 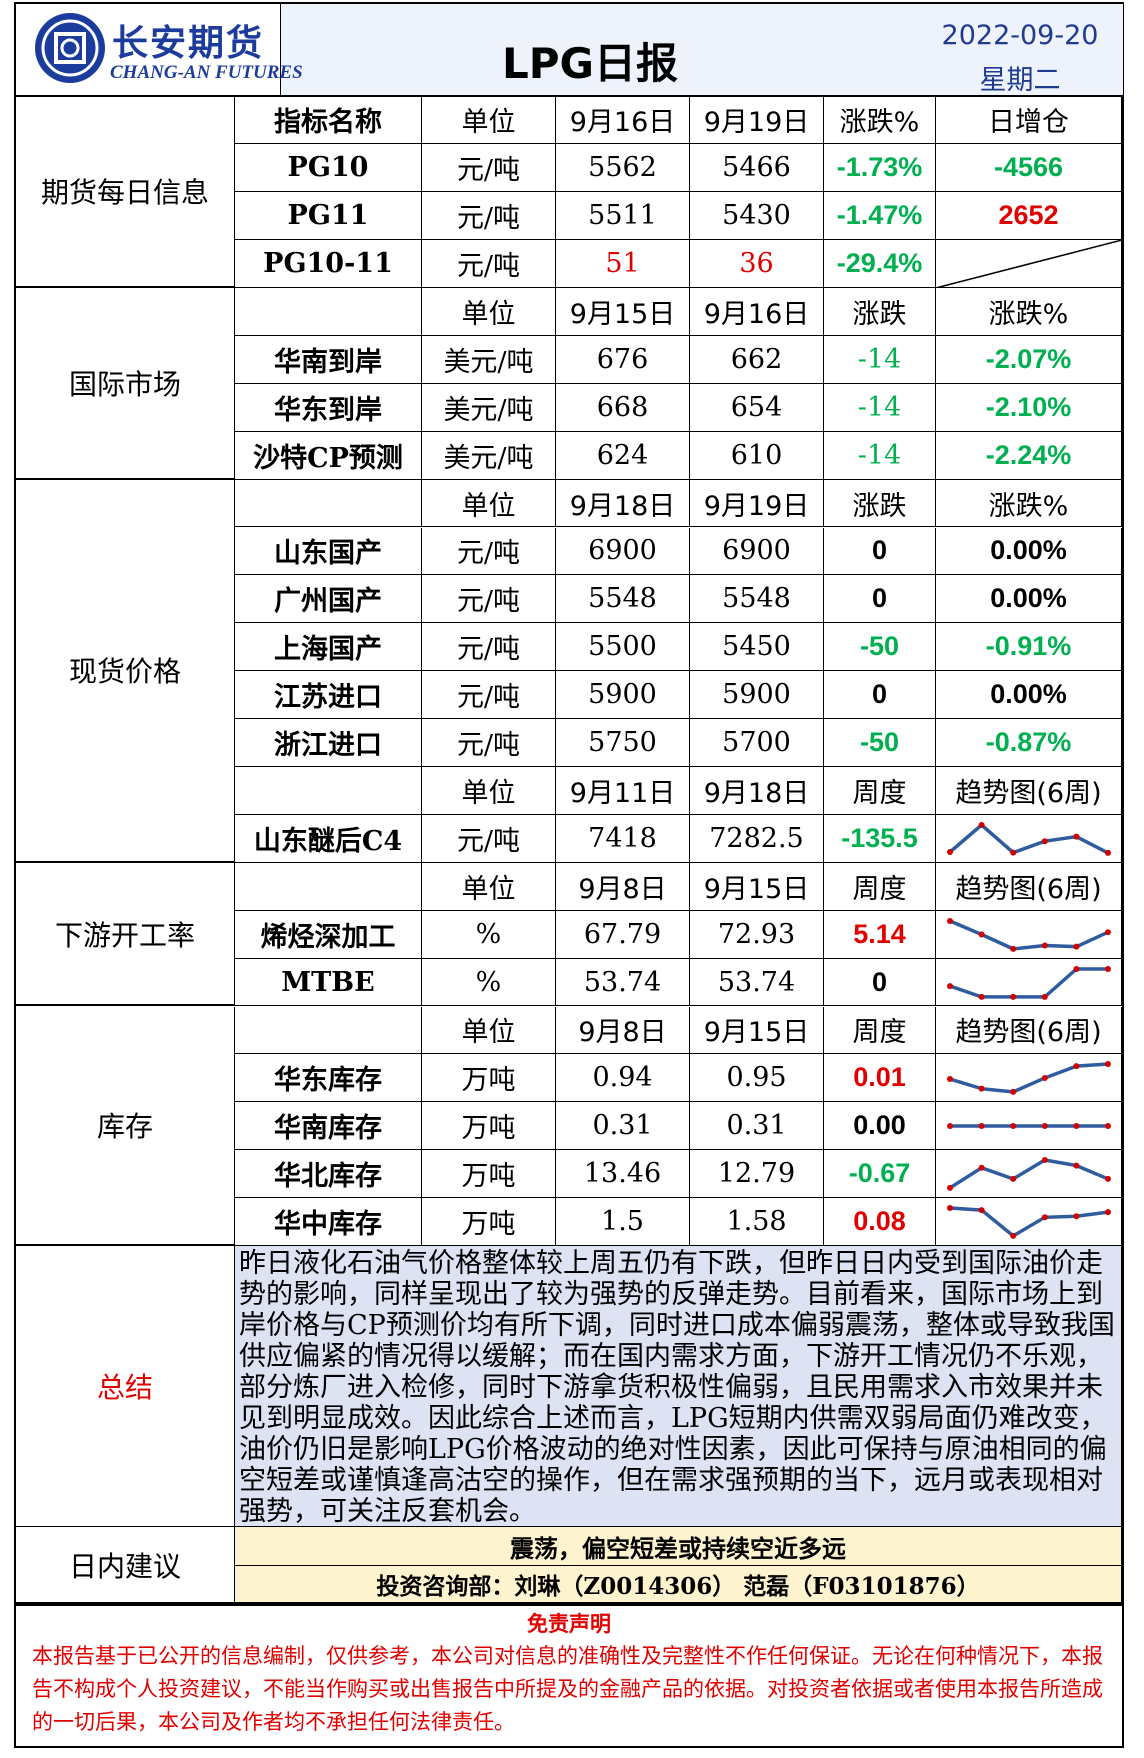 I want to click on row-name: 山东国产, so click(x=328, y=551).